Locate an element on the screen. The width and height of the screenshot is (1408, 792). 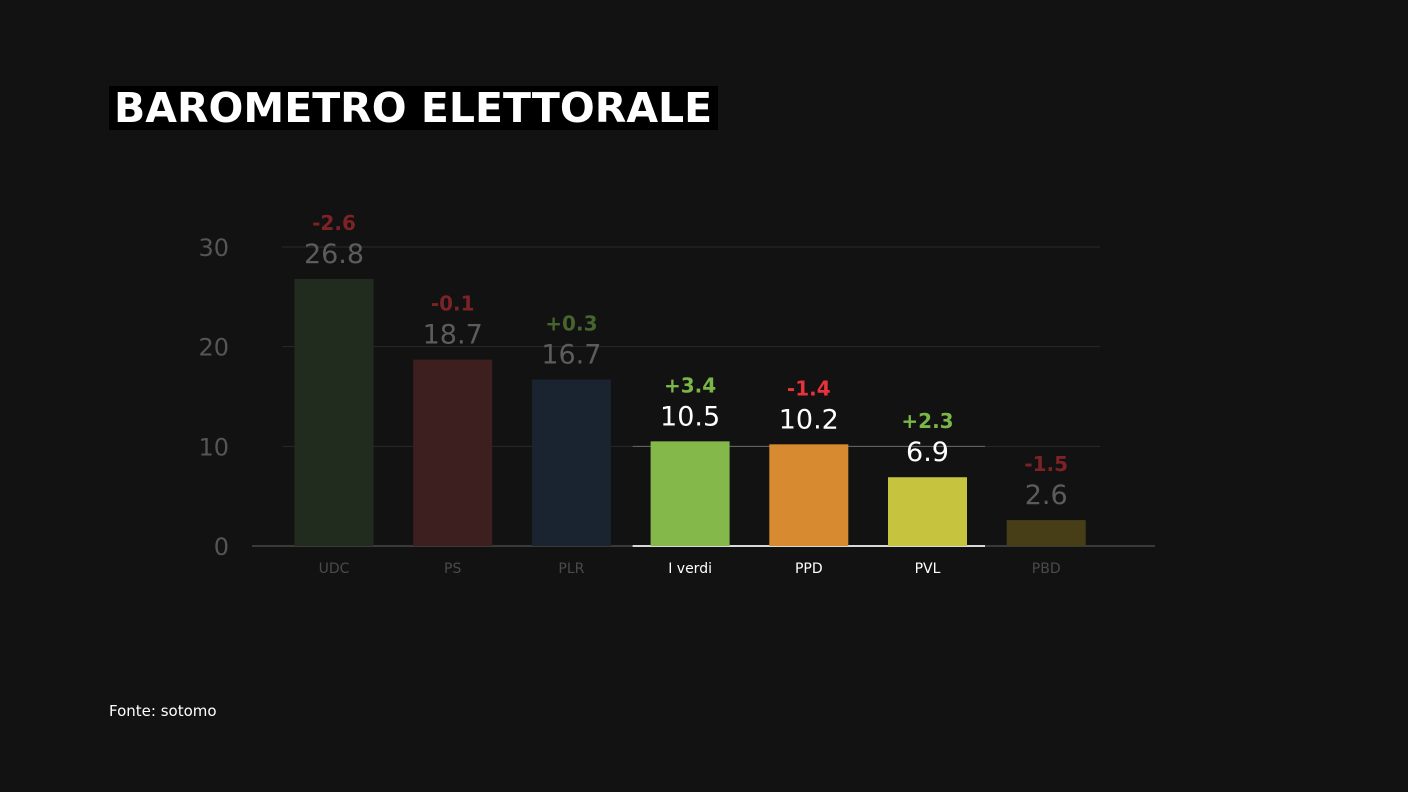
source-note: Fonte: sotomo is located at coordinates (163, 711).